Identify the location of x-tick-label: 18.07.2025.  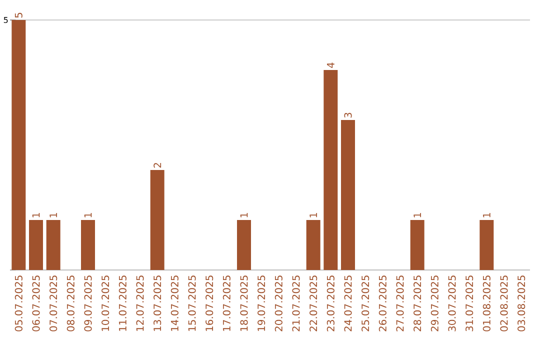
(244, 303).